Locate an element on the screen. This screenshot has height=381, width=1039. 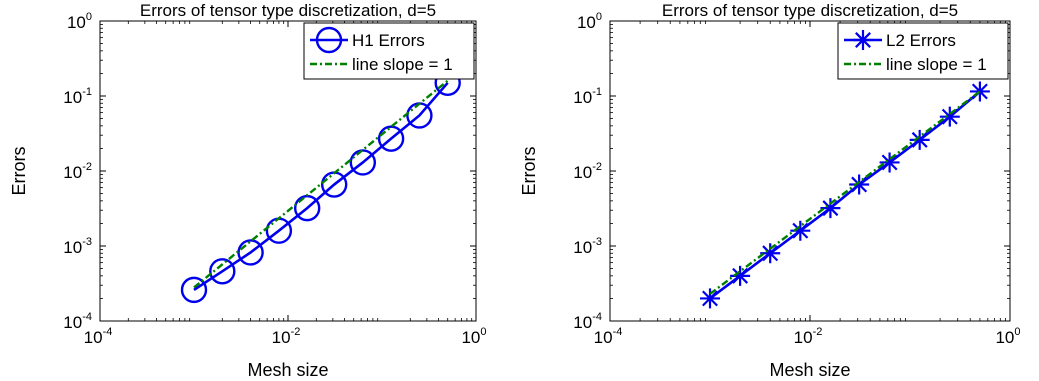
legend: H1 Errors line slope = 1 is located at coordinates (389, 51).